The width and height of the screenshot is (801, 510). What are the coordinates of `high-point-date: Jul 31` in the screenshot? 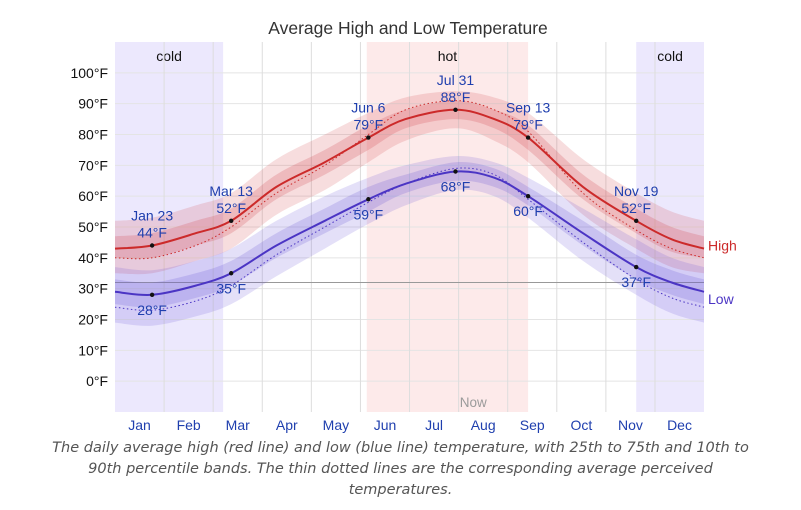 It's located at (456, 80).